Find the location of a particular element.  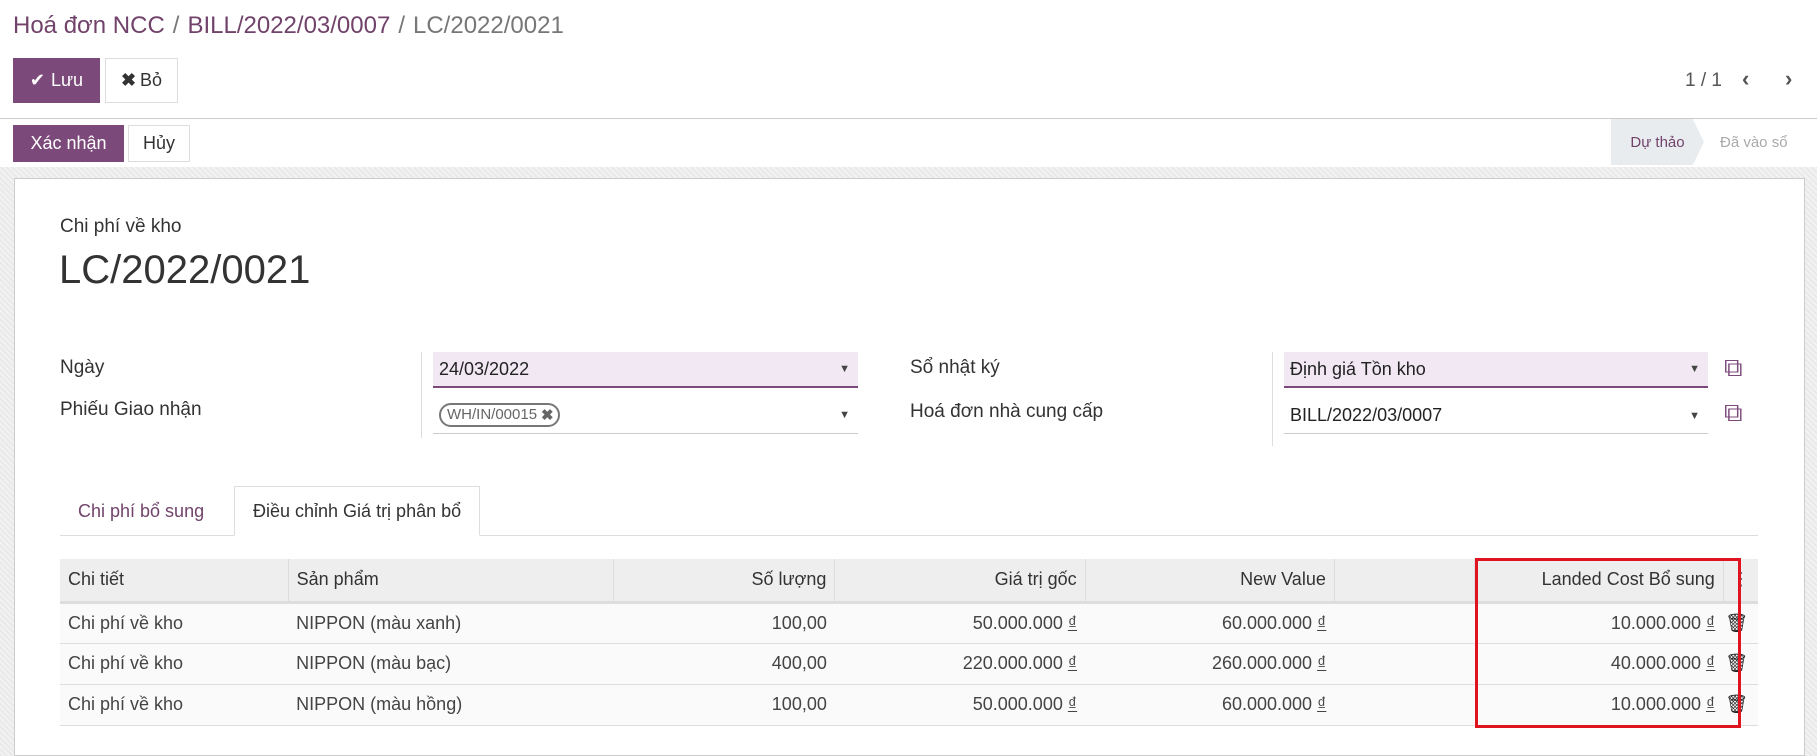

cell-added-cost-value: 40.000.000 is located at coordinates (1655, 663).